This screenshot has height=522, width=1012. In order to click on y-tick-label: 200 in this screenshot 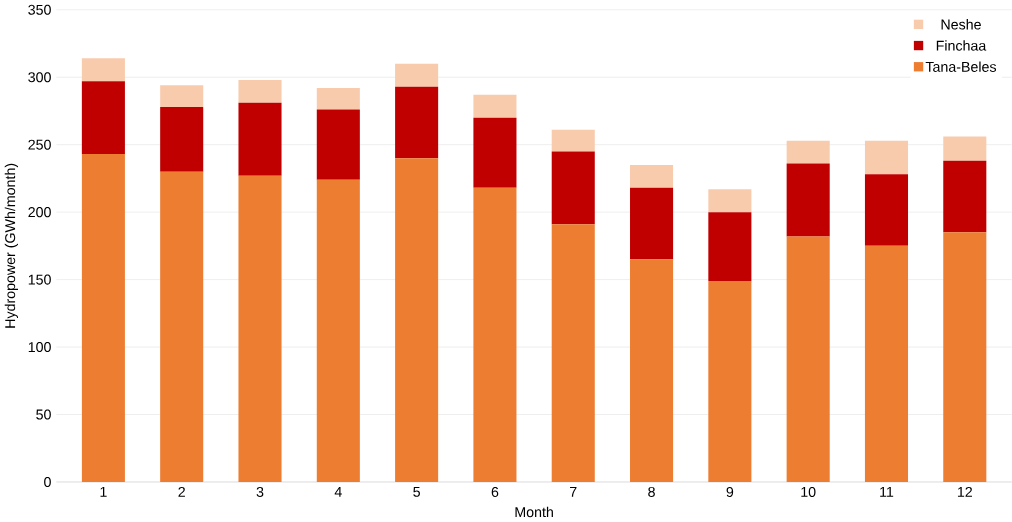, I will do `click(39, 212)`.